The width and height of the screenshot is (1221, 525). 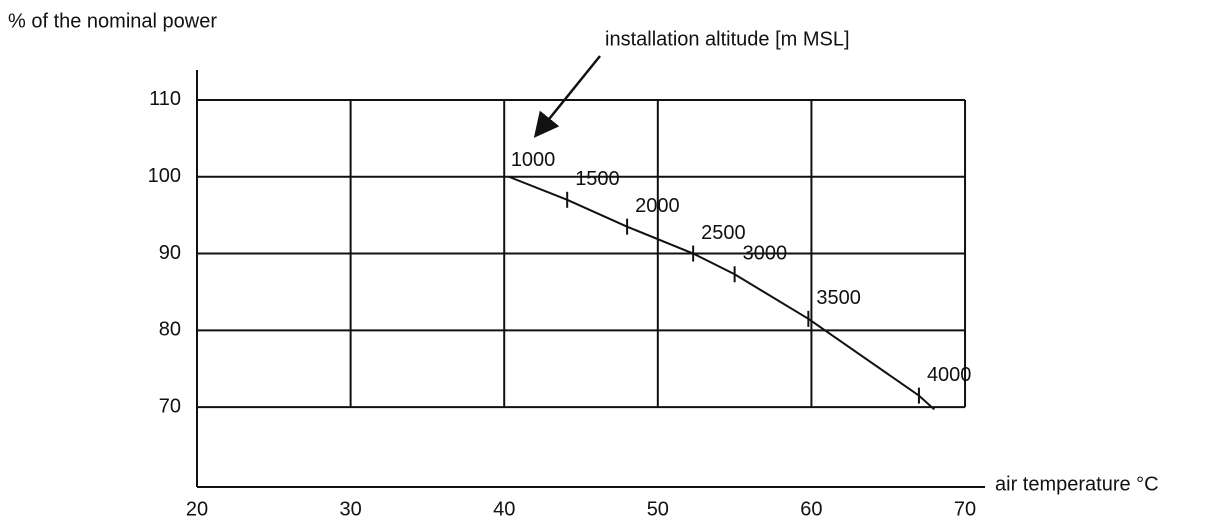 What do you see at coordinates (112, 21) in the screenshot?
I see `y-axis-label: % of the nominal power` at bounding box center [112, 21].